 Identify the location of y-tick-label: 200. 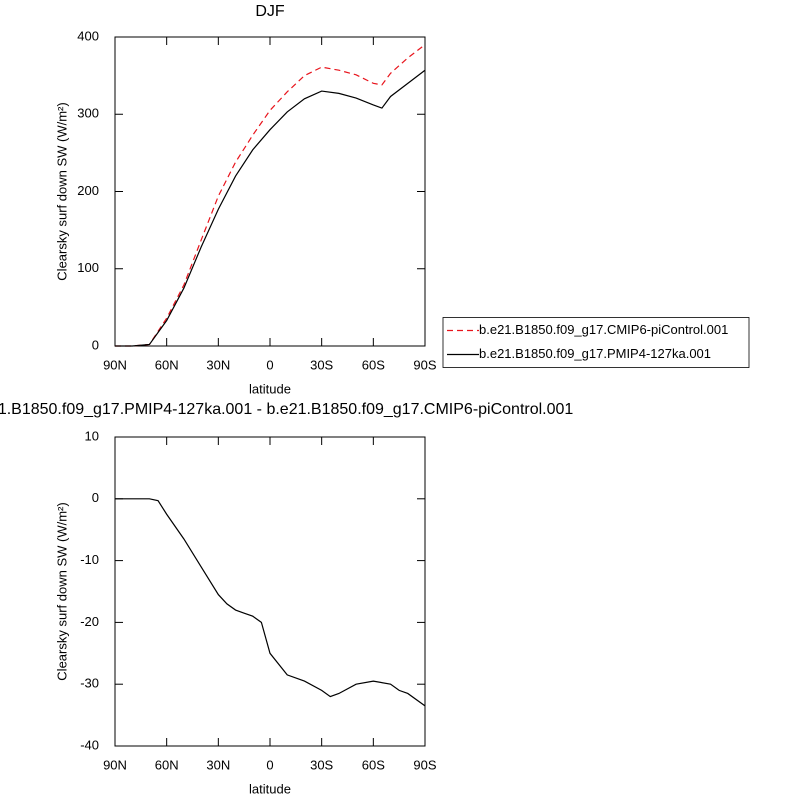
(88, 190).